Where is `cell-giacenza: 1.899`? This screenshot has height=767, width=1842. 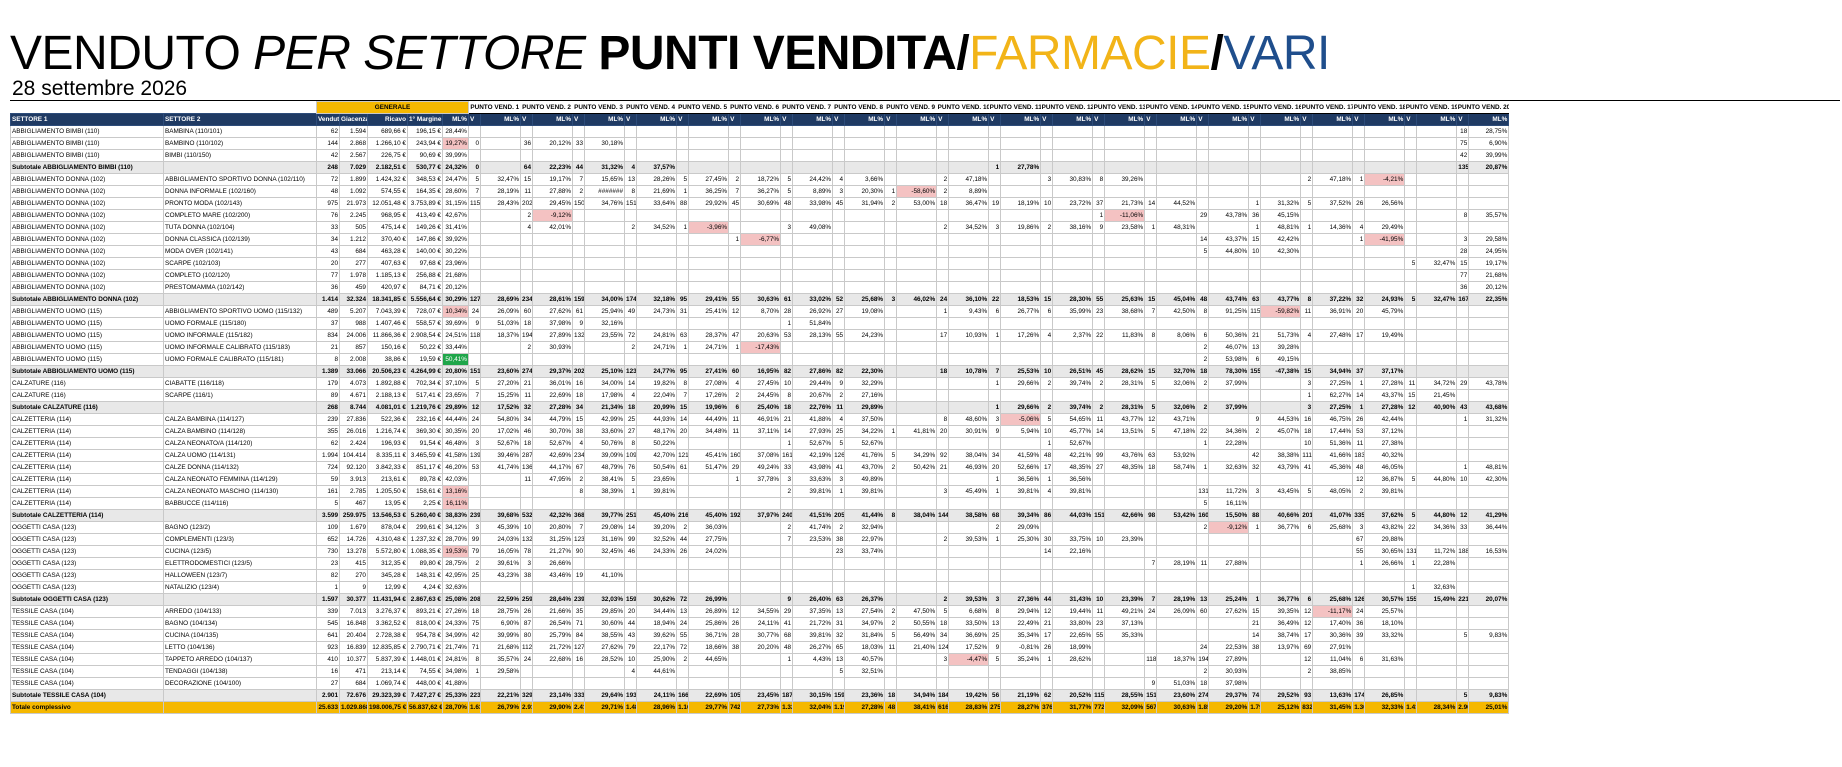 cell-giacenza: 1.899 is located at coordinates (353, 179).